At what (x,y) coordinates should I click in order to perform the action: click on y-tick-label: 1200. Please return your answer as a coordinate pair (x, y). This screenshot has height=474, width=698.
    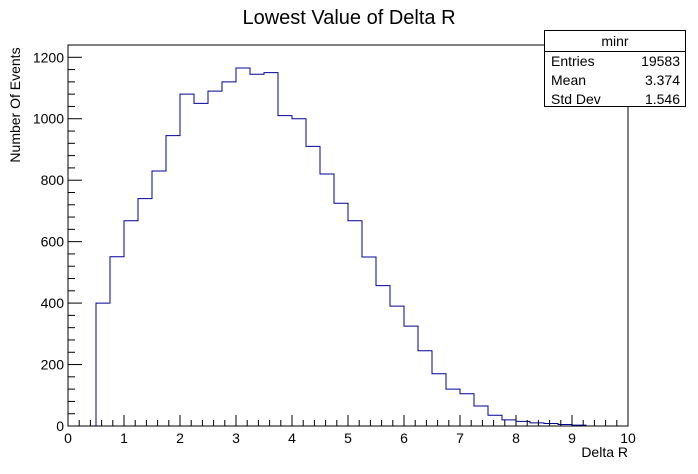
    Looking at the image, I should click on (48, 57).